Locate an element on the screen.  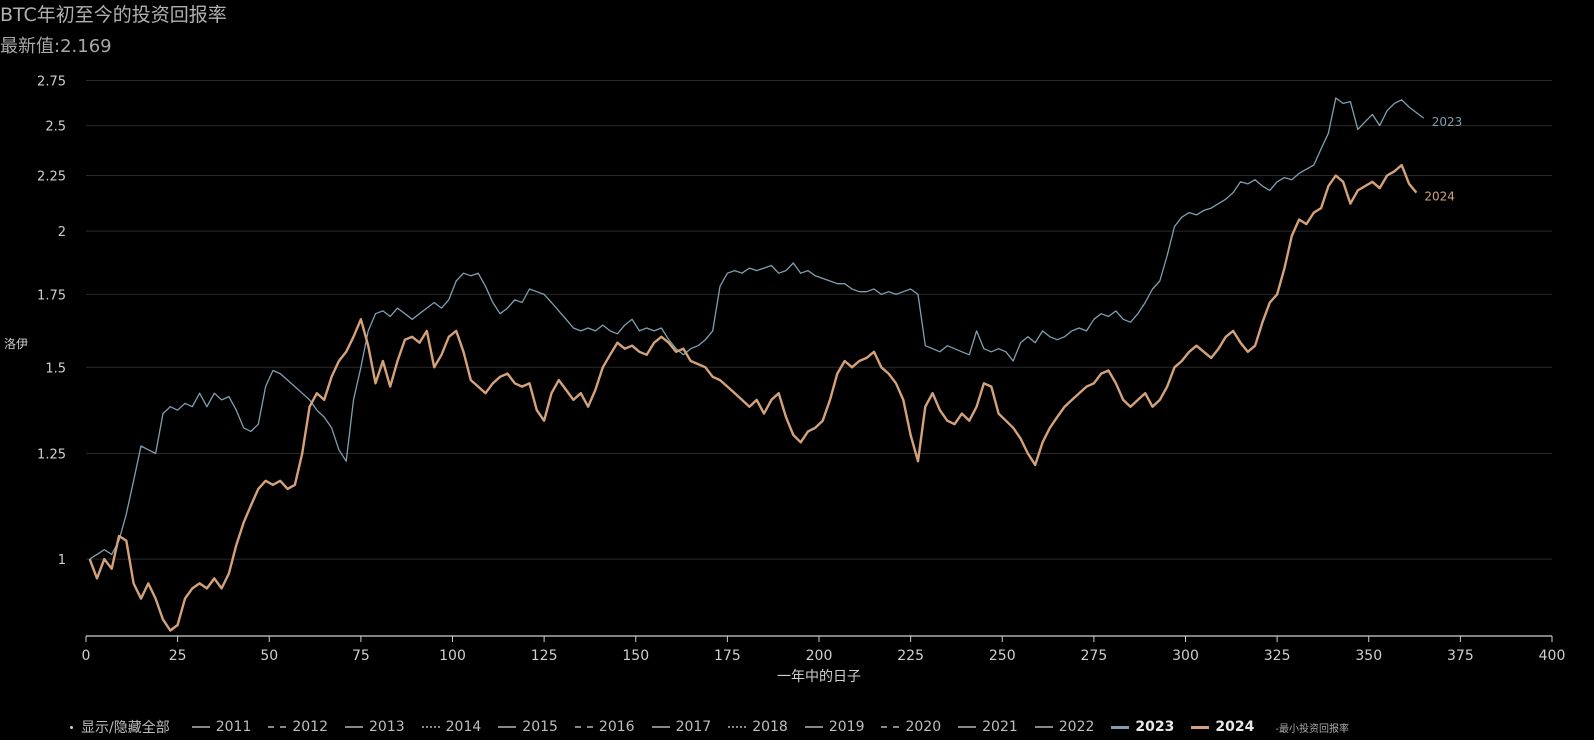
legend-item-label: 2021 is located at coordinates (1000, 727).